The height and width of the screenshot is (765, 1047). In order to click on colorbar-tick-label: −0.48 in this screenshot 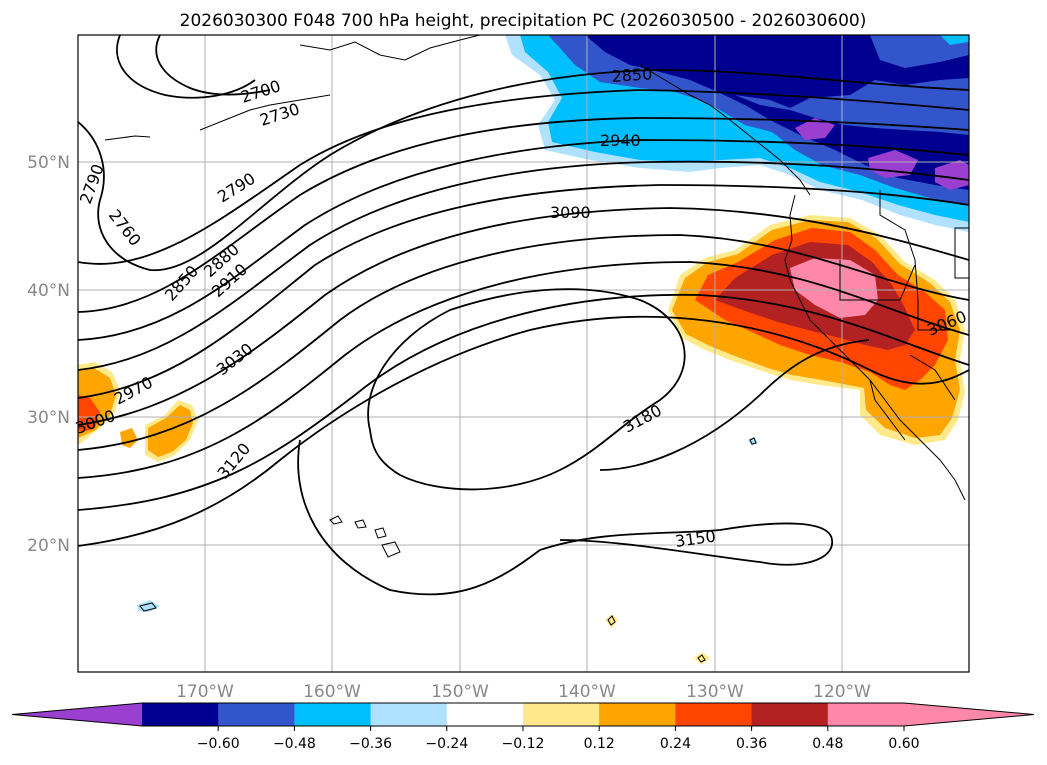, I will do `click(294, 744)`.